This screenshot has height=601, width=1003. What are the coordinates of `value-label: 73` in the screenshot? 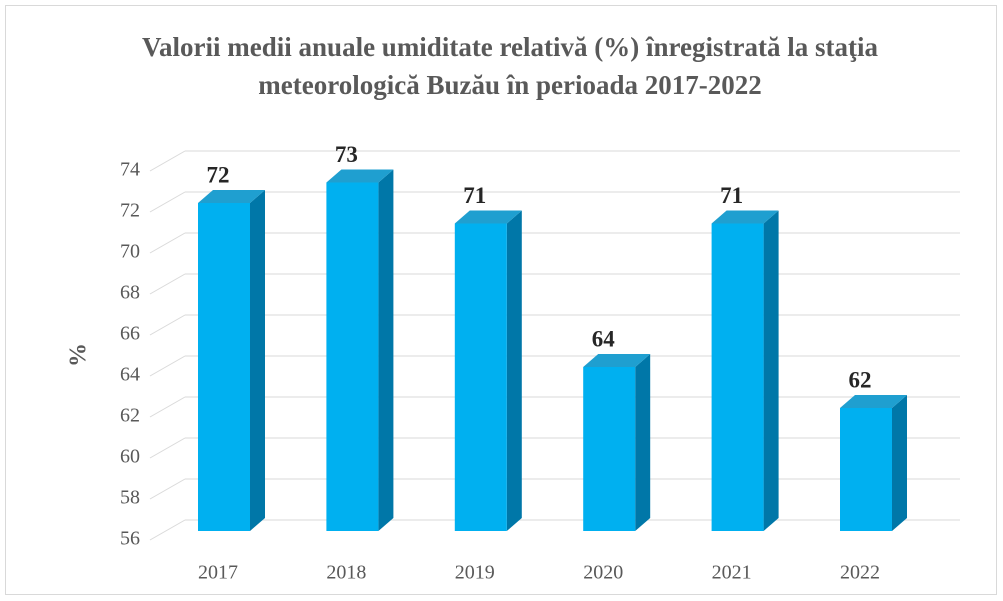 It's located at (346, 154).